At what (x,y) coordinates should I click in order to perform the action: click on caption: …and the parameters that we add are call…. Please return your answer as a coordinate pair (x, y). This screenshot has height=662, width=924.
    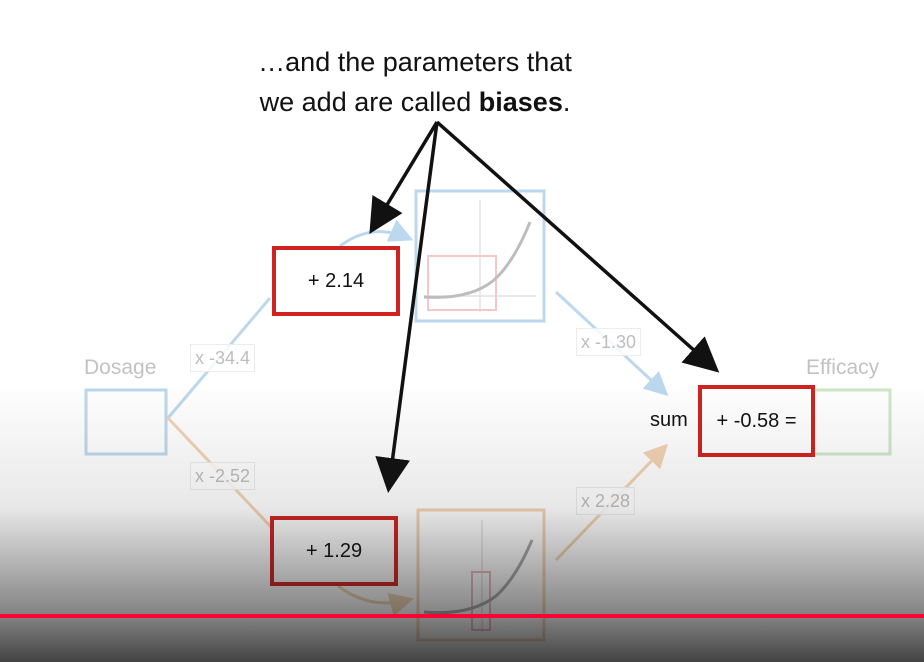
    Looking at the image, I should click on (415, 82).